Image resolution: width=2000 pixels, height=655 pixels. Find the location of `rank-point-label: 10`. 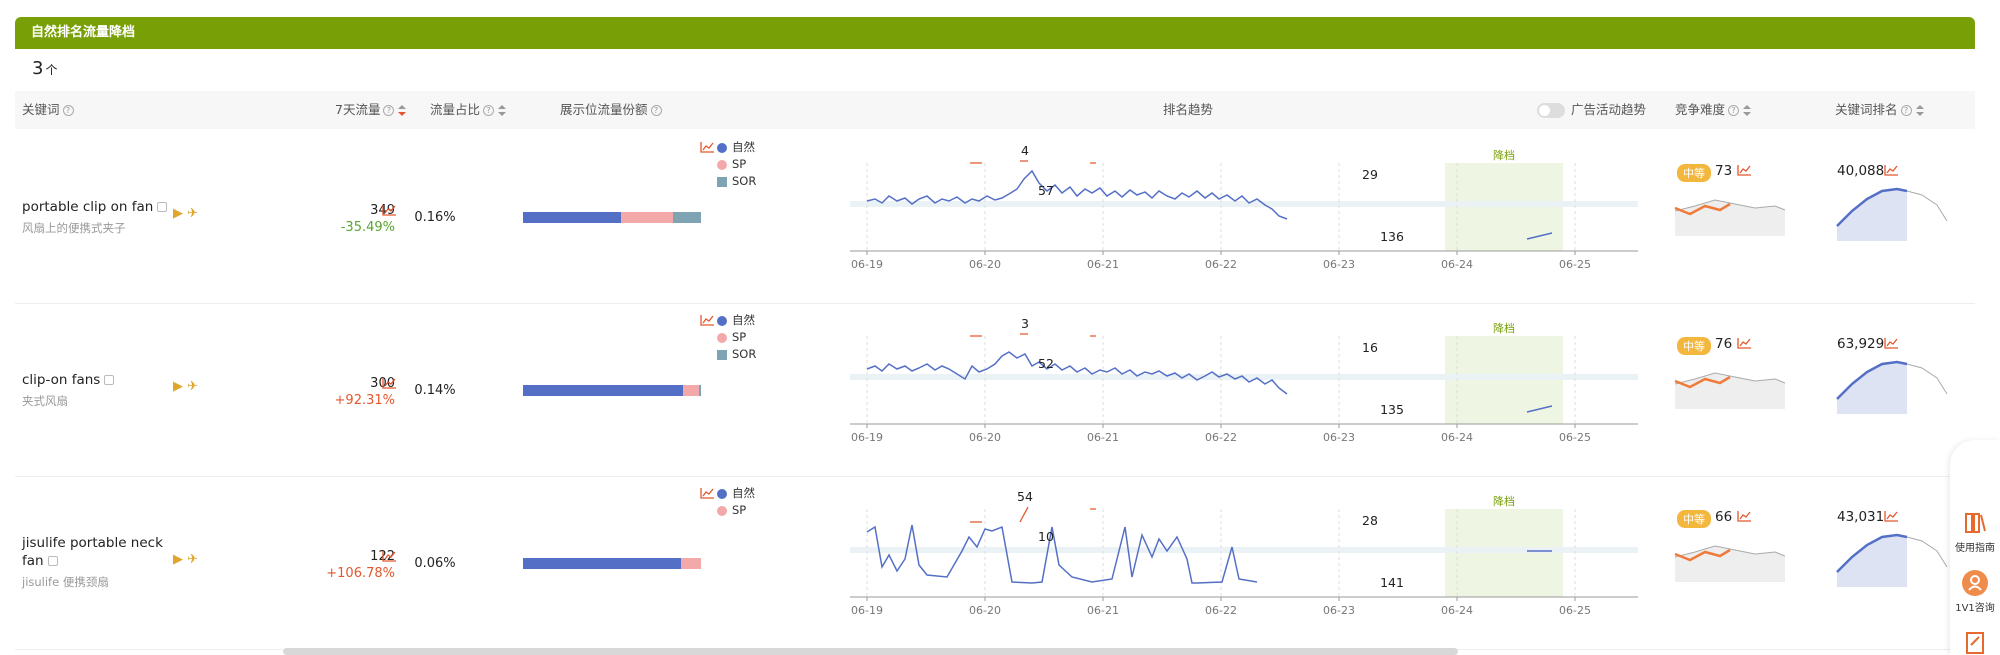

rank-point-label: 10 is located at coordinates (1046, 536).